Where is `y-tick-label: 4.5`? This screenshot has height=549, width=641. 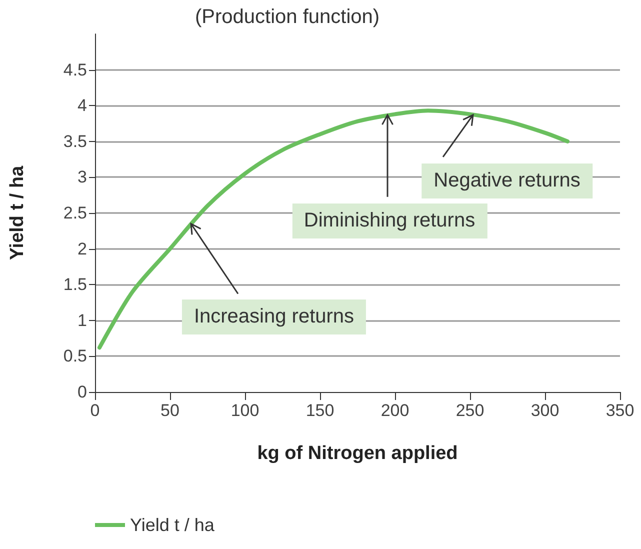 y-tick-label: 4.5 is located at coordinates (75, 70).